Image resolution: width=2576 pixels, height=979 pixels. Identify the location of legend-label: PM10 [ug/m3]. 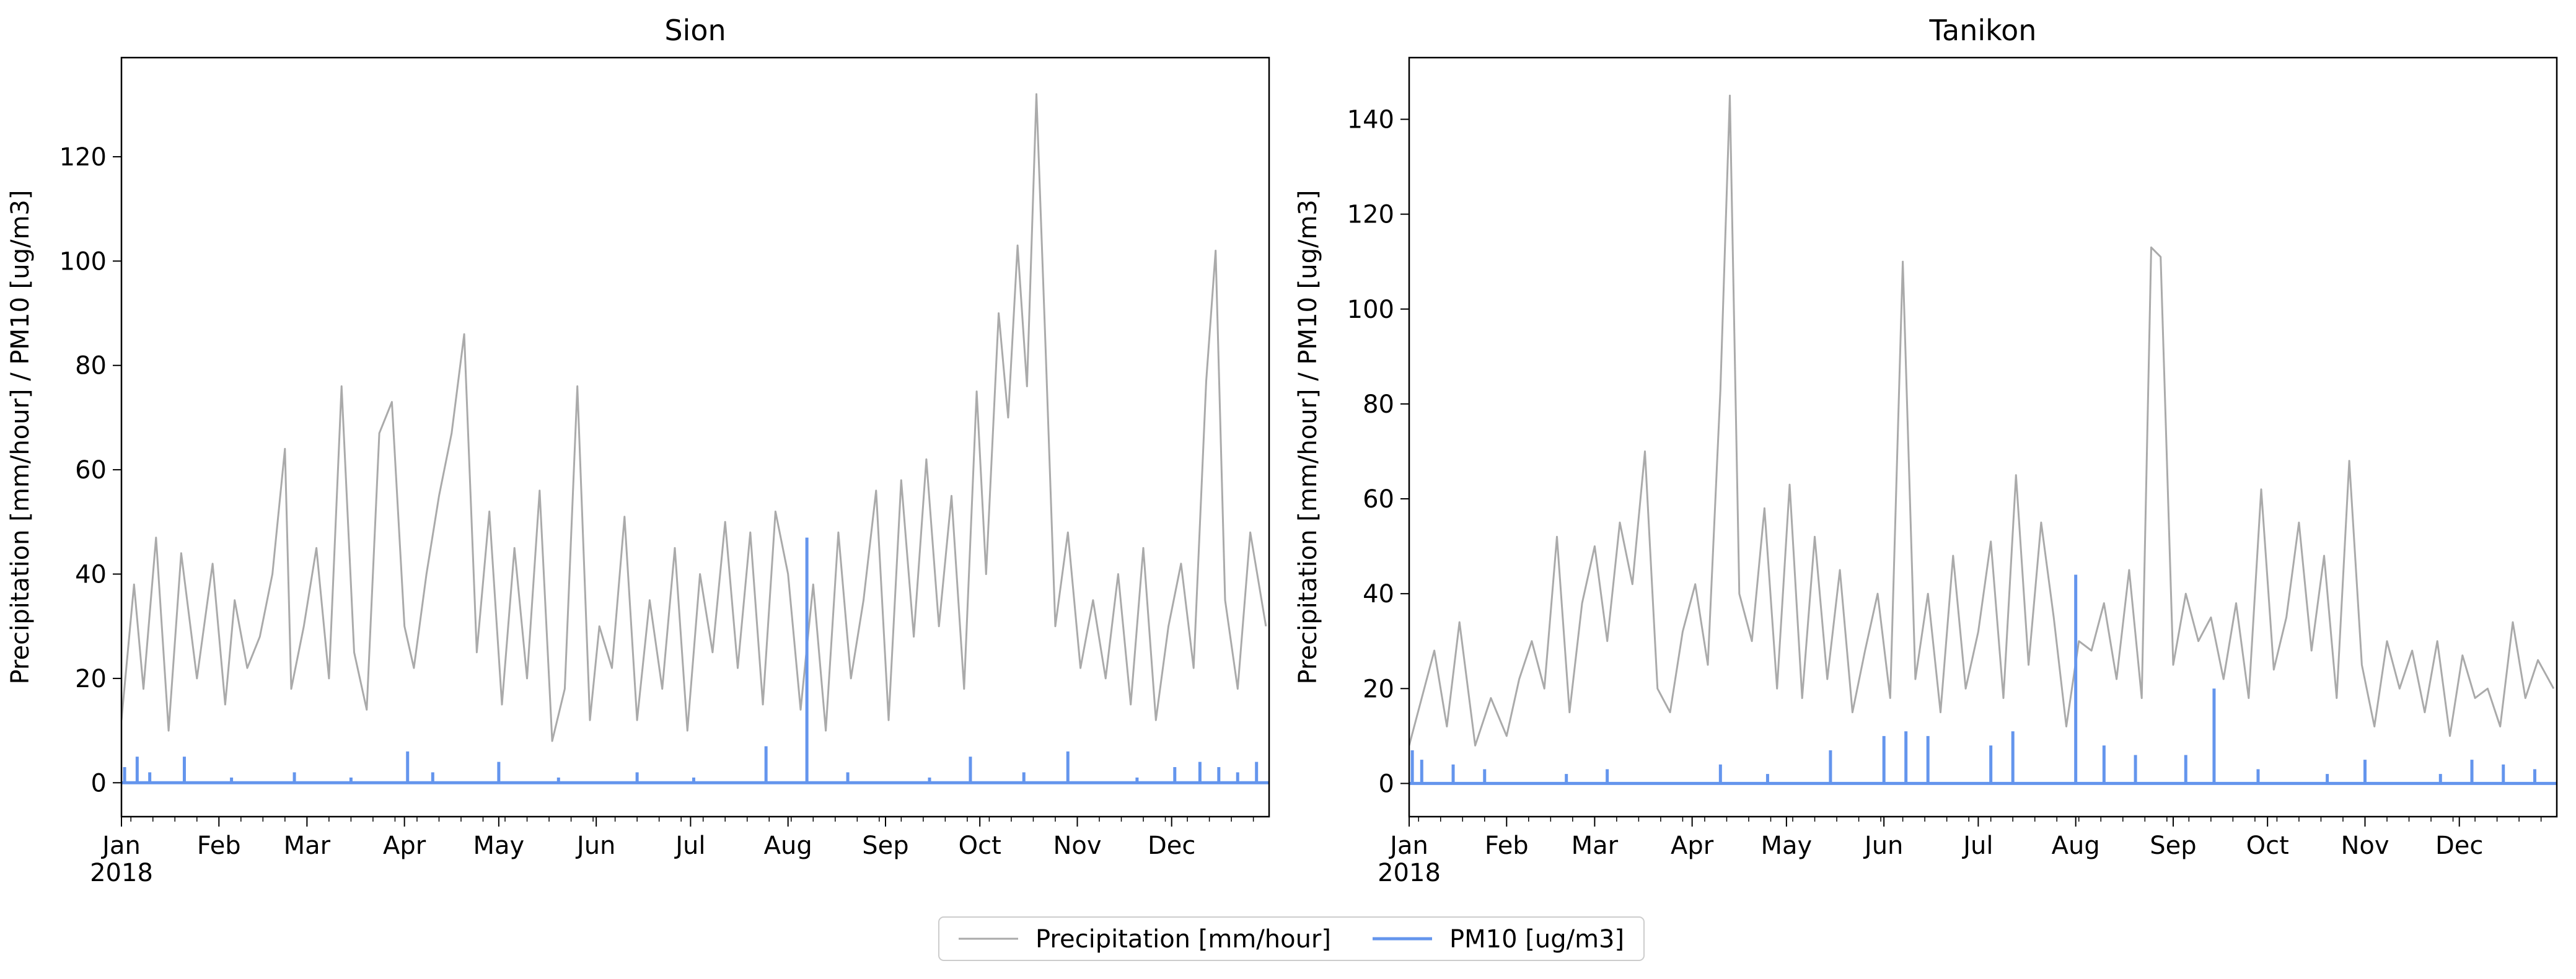
(1536, 939).